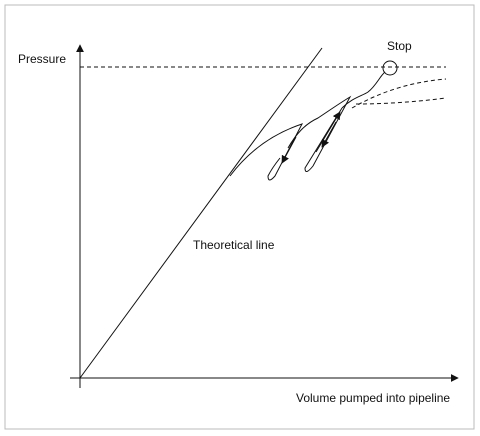 This screenshot has width=480, height=436. I want to click on final-rise, so click(363, 90).